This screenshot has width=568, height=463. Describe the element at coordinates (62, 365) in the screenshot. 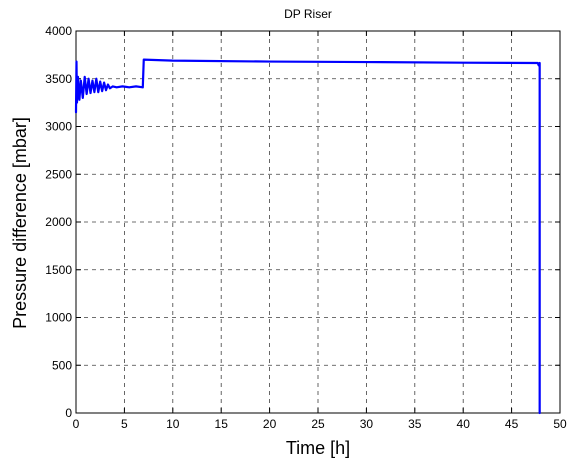

I see `y-tick-label: 500` at that location.